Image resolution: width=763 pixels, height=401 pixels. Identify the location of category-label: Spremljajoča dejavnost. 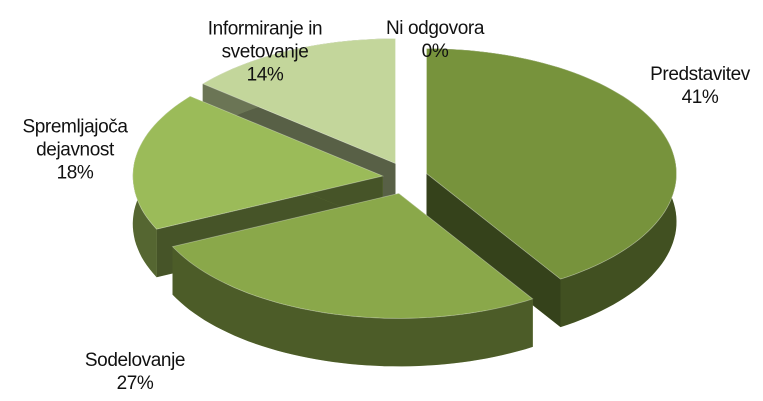
(75, 138).